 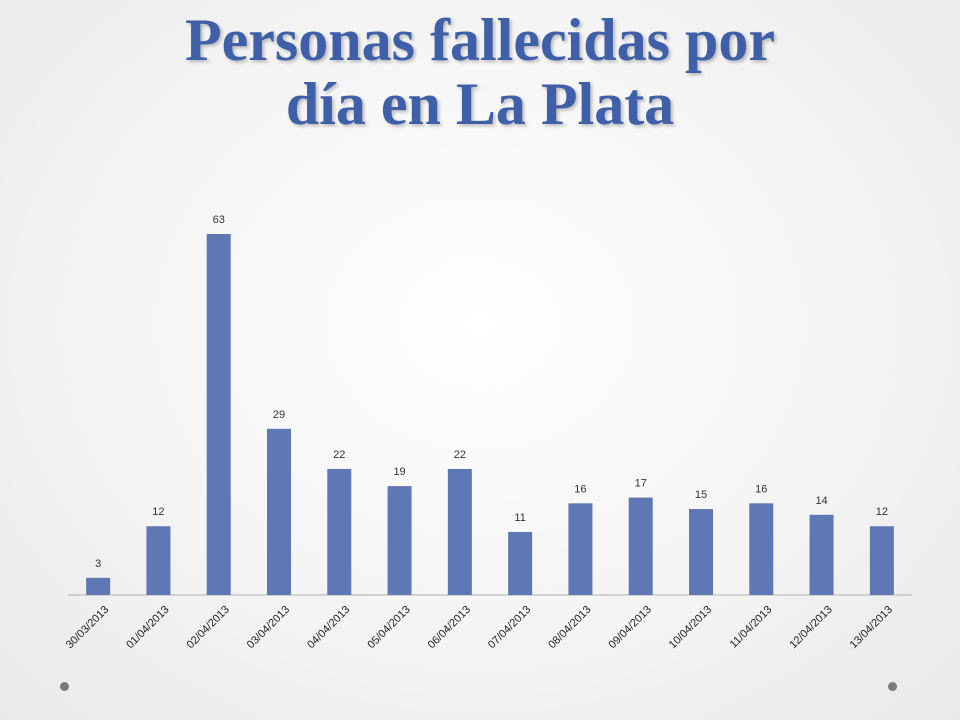 I want to click on data-label-1: 12, so click(x=158, y=512).